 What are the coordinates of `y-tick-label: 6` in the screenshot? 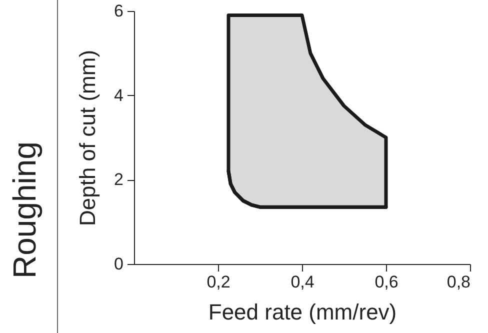 It's located at (119, 11).